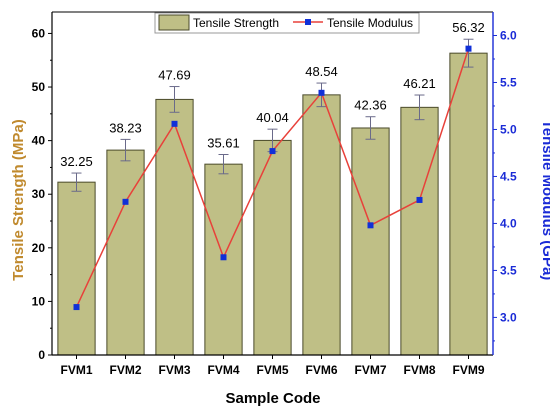 This screenshot has height=411, width=550. What do you see at coordinates (41, 355) in the screenshot?
I see `y-left-tick-label-0: 0` at bounding box center [41, 355].